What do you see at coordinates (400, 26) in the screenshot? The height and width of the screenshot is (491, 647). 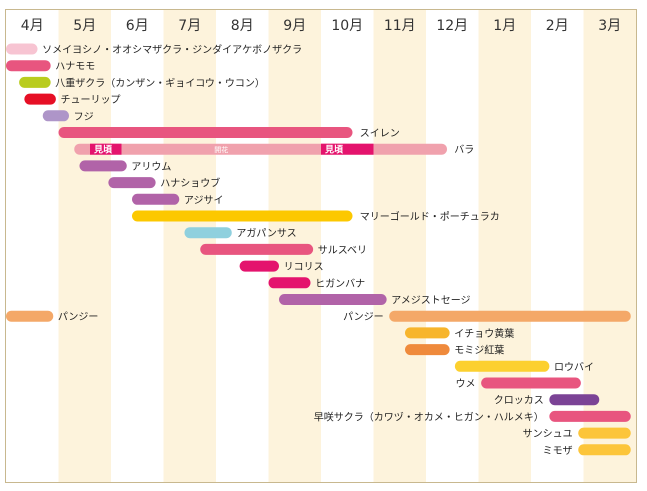 I see `month-label: 11月` at bounding box center [400, 26].